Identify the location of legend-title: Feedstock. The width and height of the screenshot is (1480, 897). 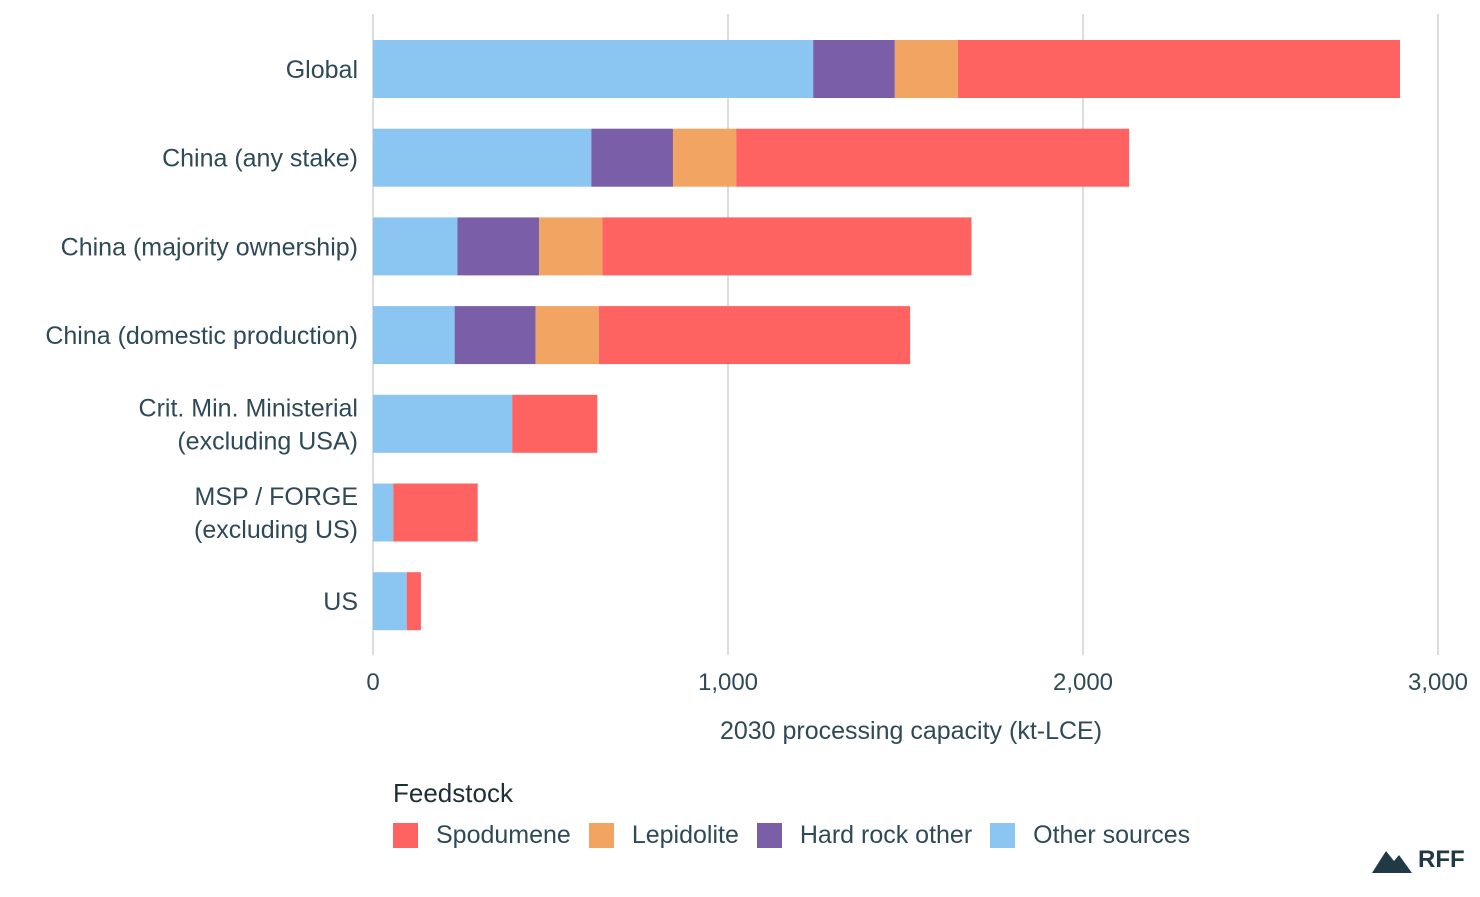
(453, 793).